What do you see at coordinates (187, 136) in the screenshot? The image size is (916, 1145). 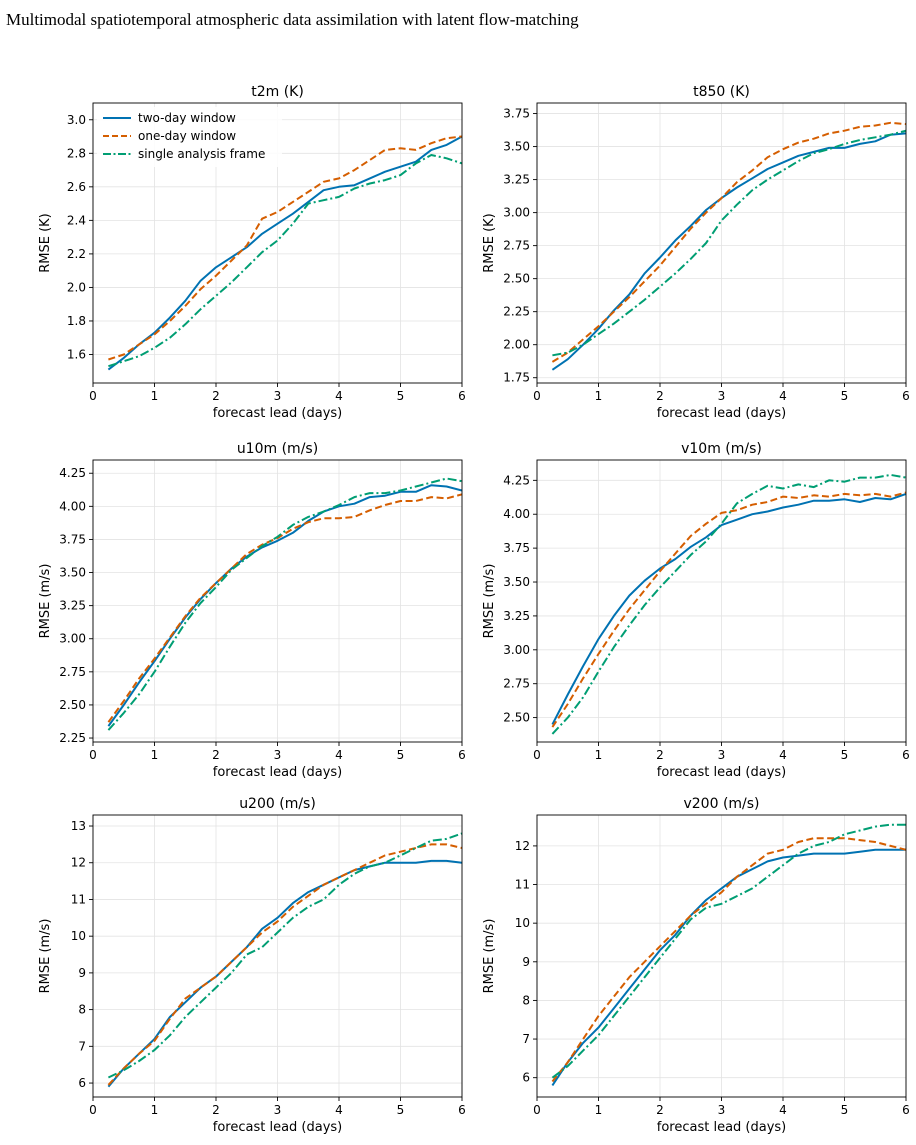 I see `legend-label-one-day-window: one-day window` at bounding box center [187, 136].